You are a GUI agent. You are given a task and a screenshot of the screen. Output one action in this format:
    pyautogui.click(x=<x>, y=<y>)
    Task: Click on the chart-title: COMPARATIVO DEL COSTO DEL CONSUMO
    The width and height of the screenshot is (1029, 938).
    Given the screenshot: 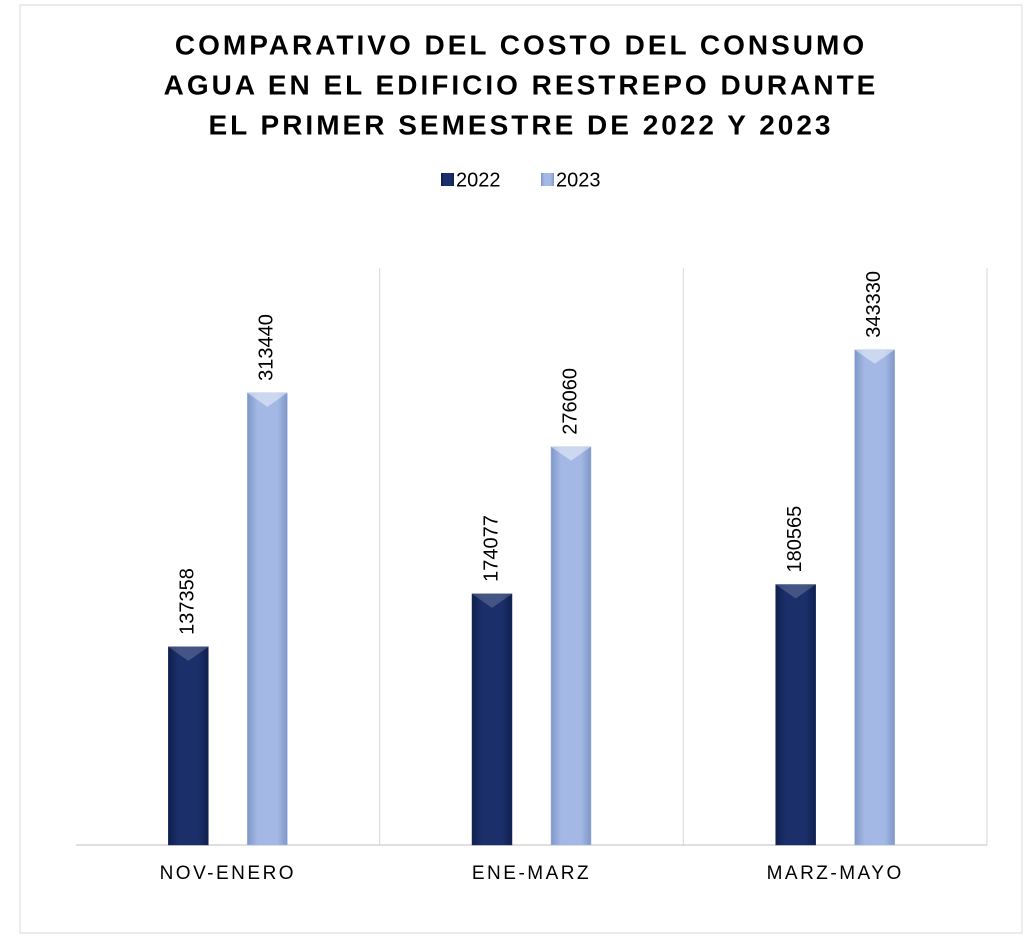 What is the action you would take?
    pyautogui.click(x=521, y=44)
    